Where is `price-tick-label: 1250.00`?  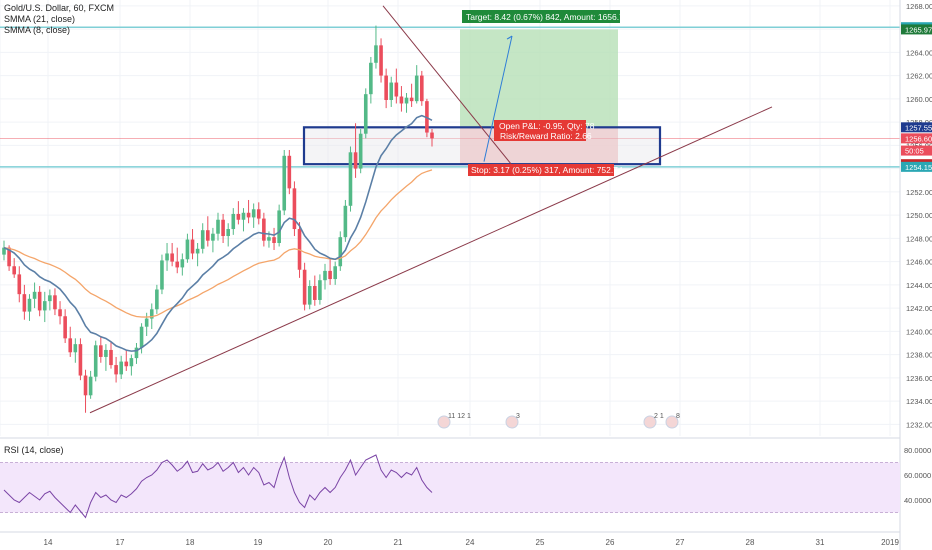 price-tick-label: 1250.00 is located at coordinates (919, 215).